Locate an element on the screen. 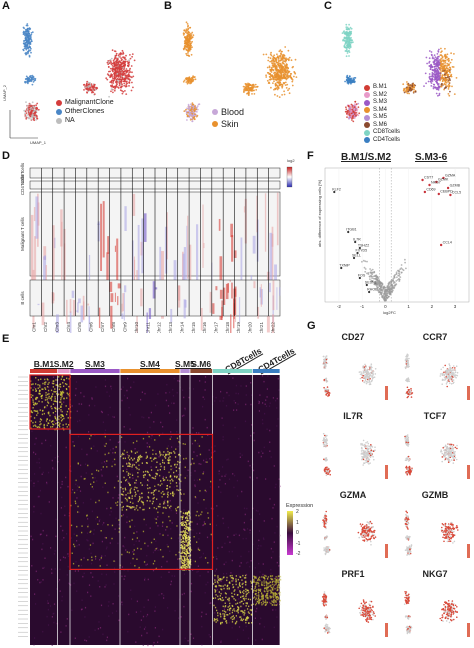 This screenshot has height=648, width=474. group-label: S.M5 is located at coordinates (185, 364).